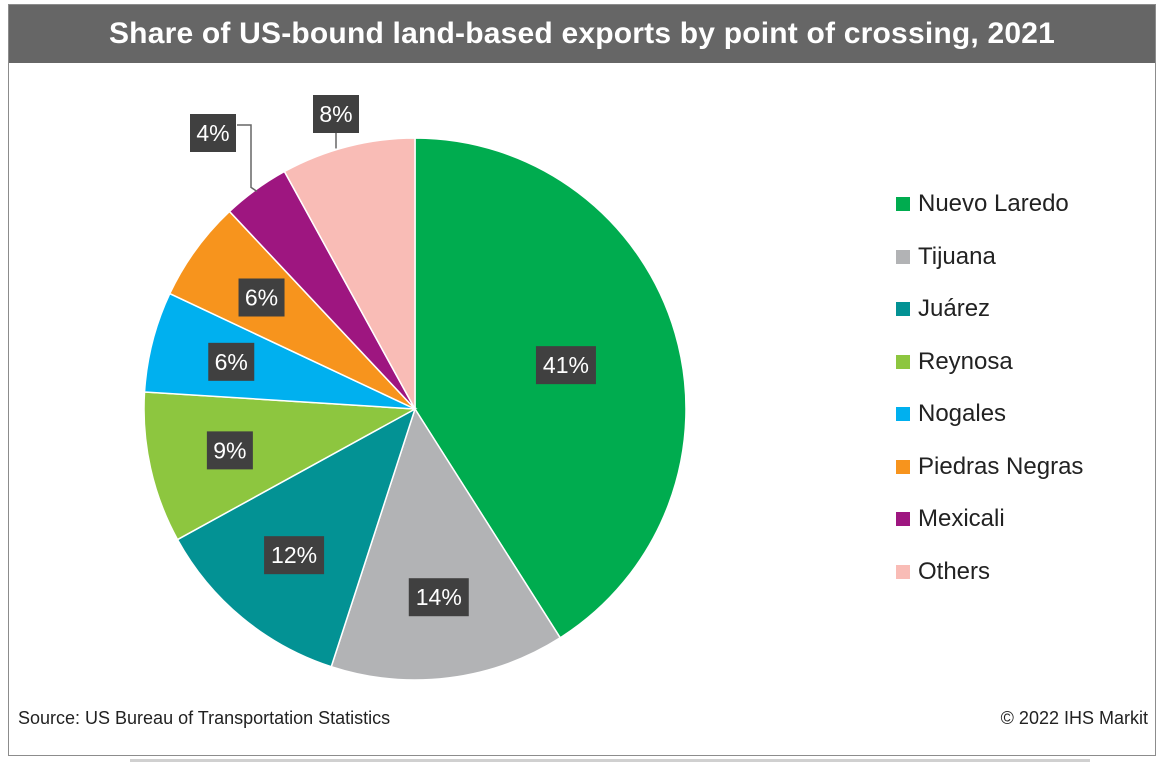 The width and height of the screenshot is (1162, 765). I want to click on legend-item: Nuevo Laredo, so click(989, 204).